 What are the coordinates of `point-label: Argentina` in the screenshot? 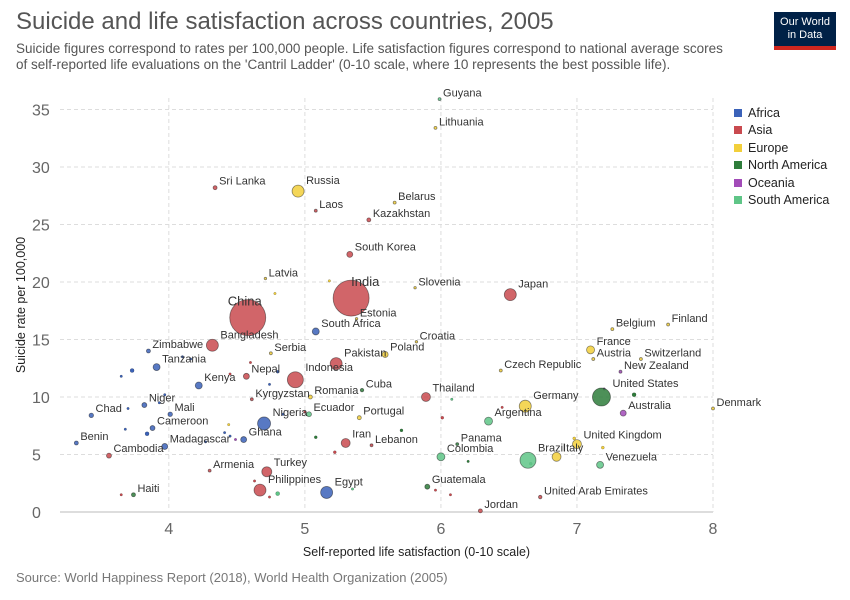 It's located at (519, 413).